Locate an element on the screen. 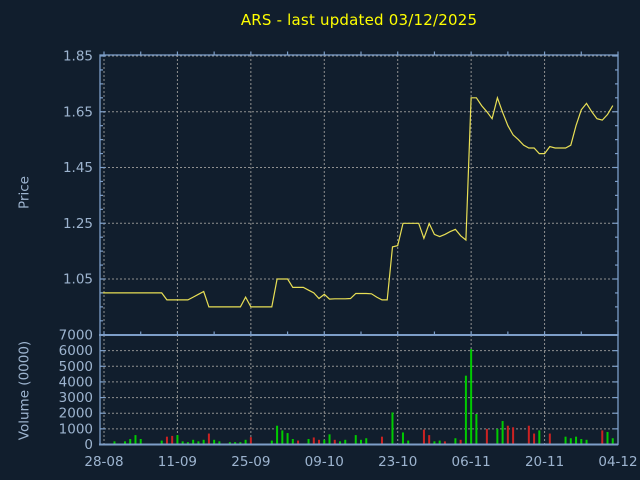  price-tick-label: 1.05 is located at coordinates (78, 280).